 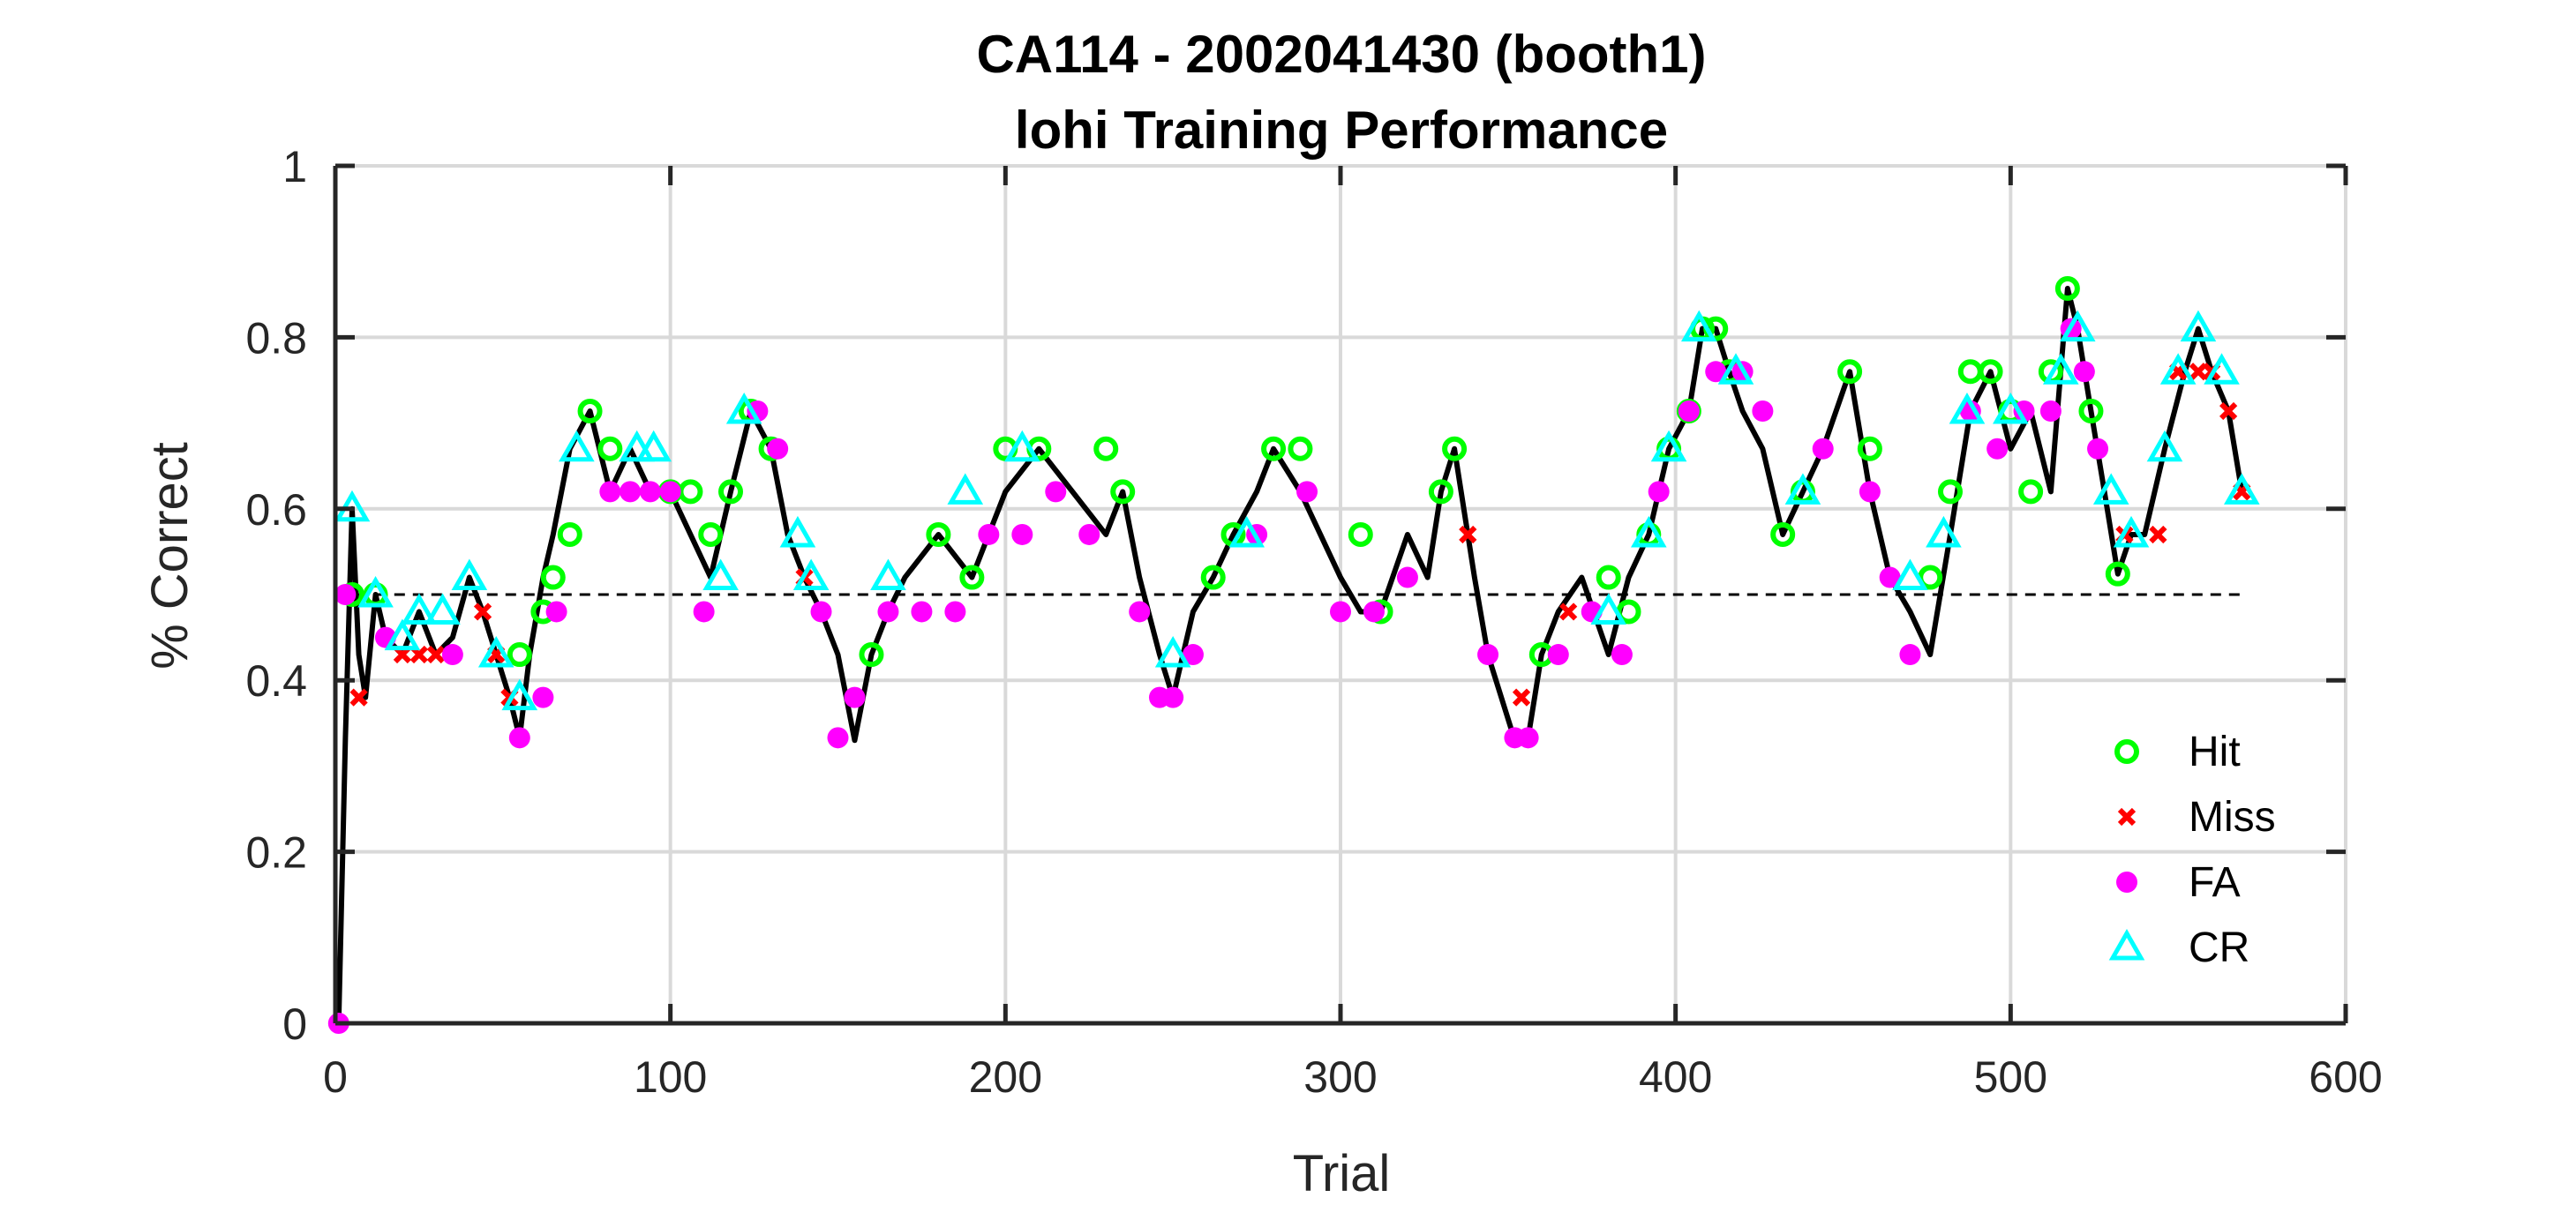 What do you see at coordinates (2177, 752) in the screenshot?
I see `legend-item-hit: Hit` at bounding box center [2177, 752].